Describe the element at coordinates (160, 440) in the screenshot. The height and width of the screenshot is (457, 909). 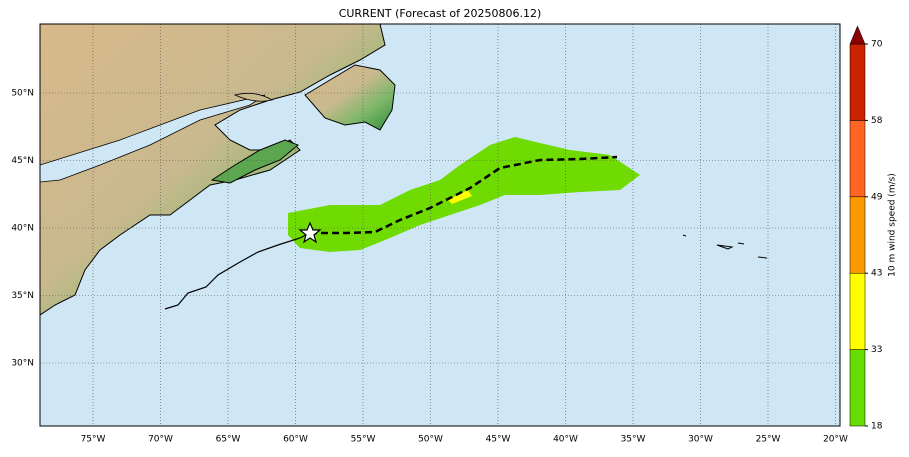
I see `lon-label: 70°W` at that location.